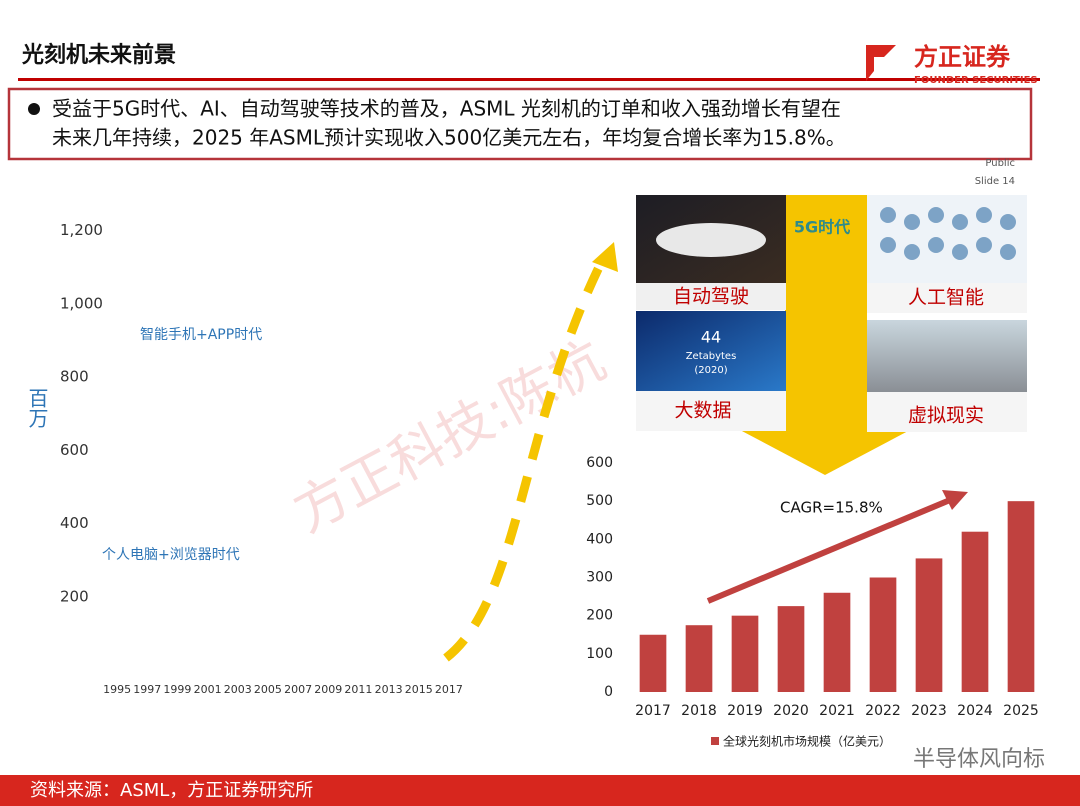 The width and height of the screenshot is (1080, 806). What do you see at coordinates (605, 257) in the screenshot?
I see `arrow-head` at bounding box center [605, 257].